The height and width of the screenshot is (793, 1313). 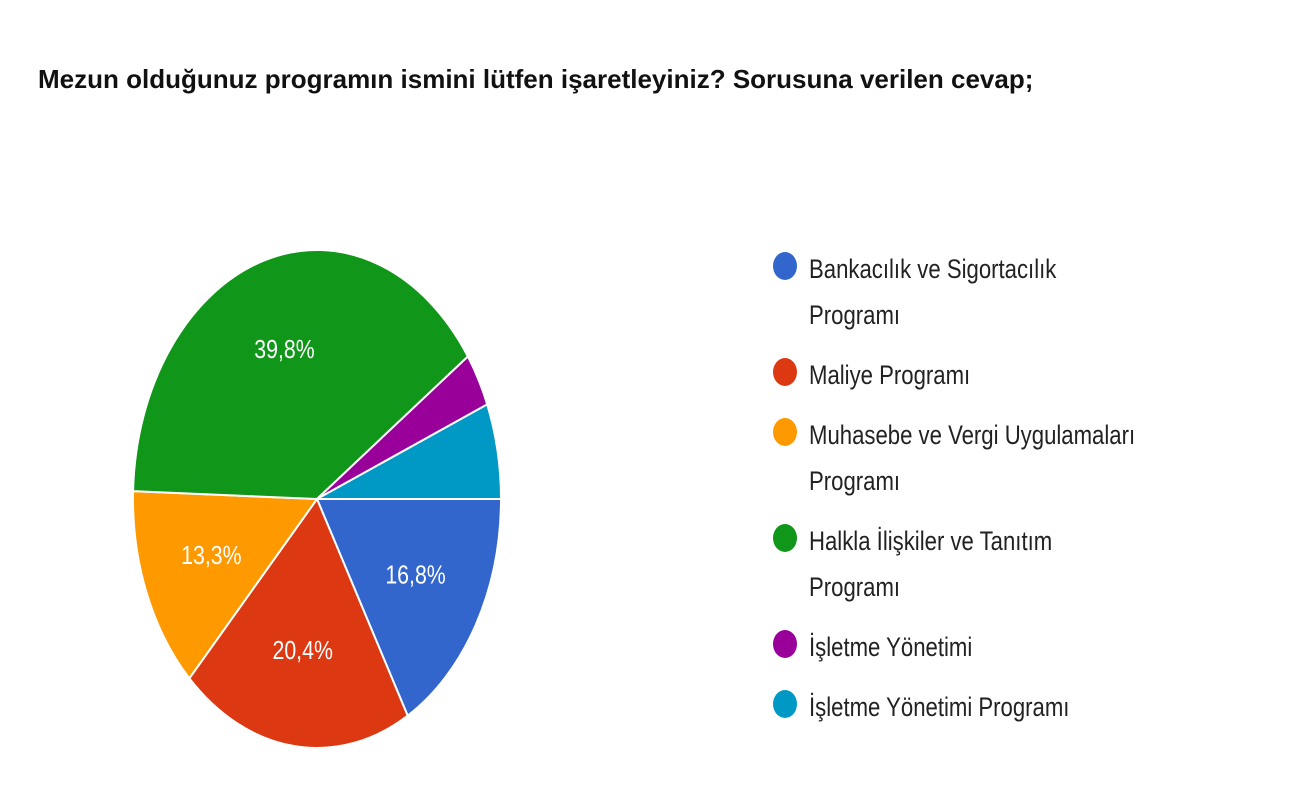 I want to click on legend-label: Maliye Programı, so click(x=890, y=375).